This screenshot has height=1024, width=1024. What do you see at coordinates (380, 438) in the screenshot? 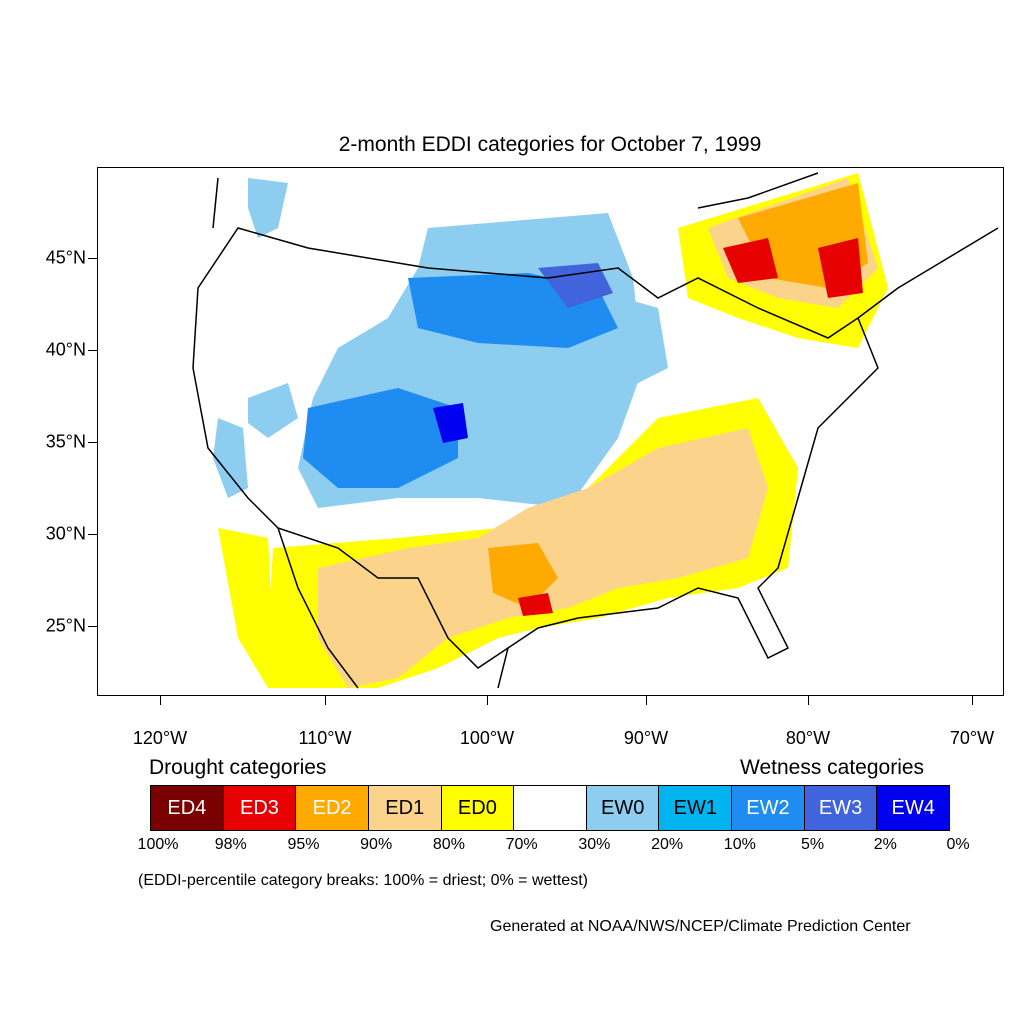
I see `patch-ew2-colorado` at bounding box center [380, 438].